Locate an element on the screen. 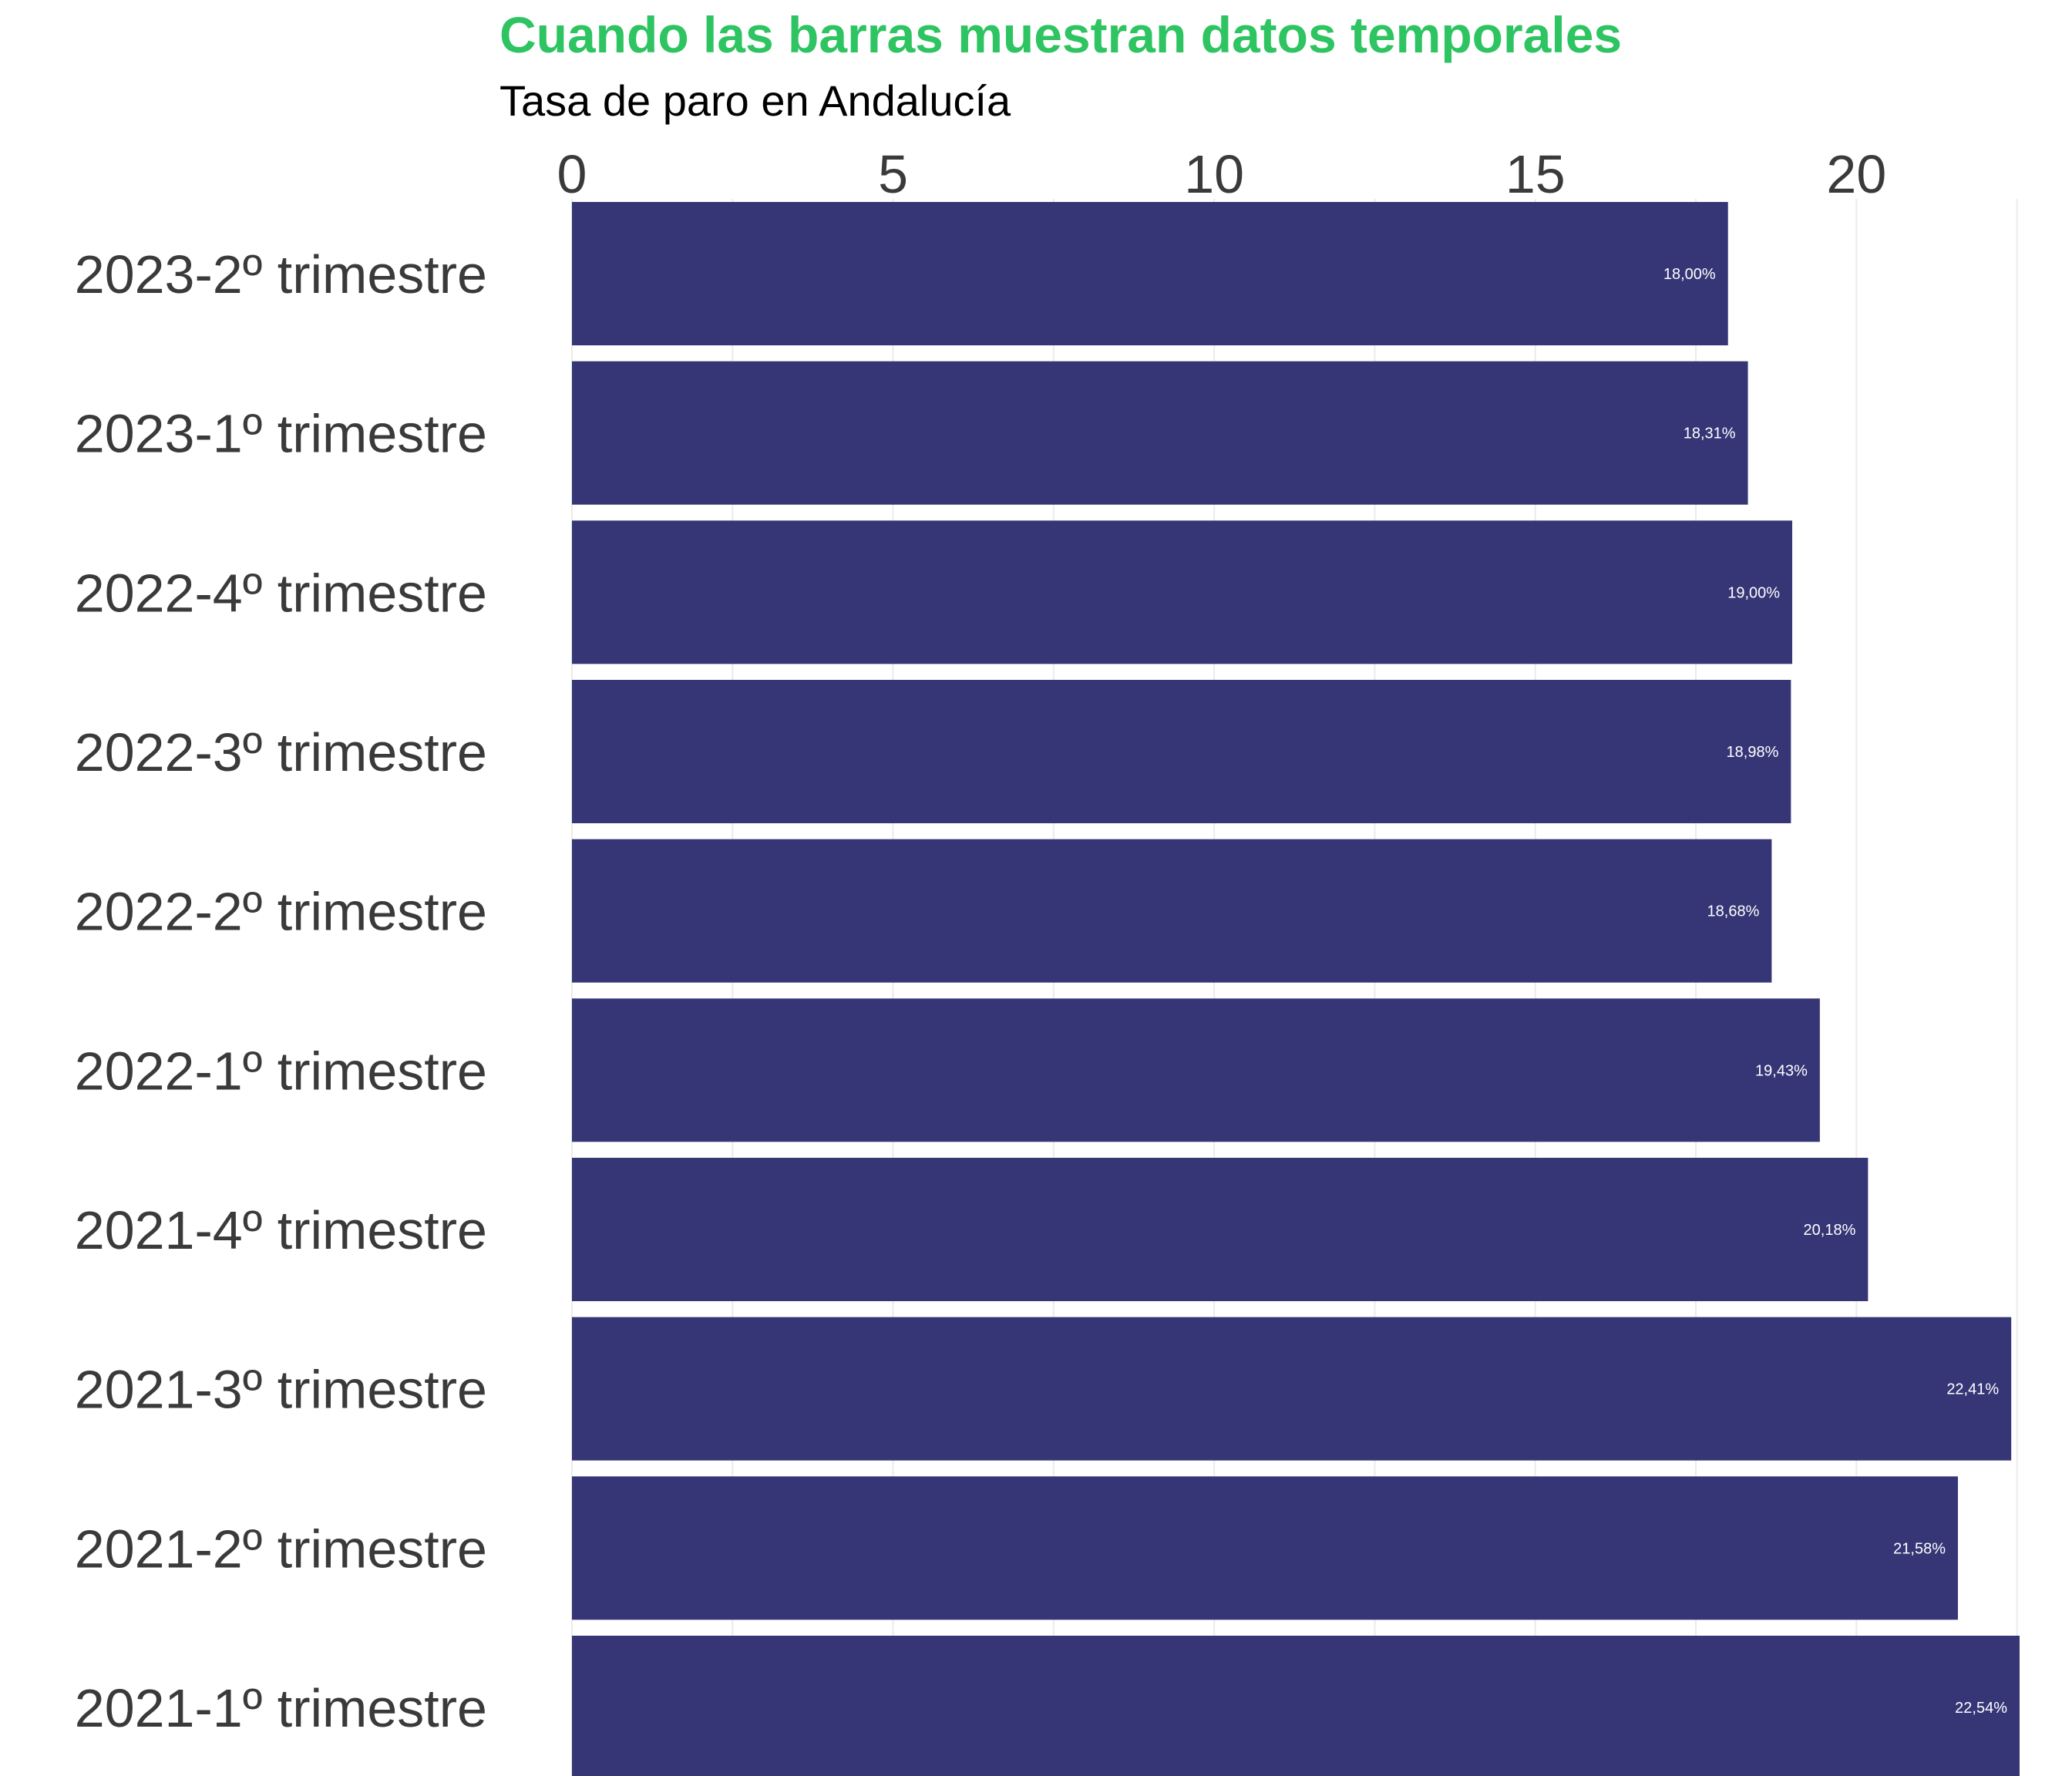  x-axis-ticks: 0 5 10 15 20 is located at coordinates (1222, 174).